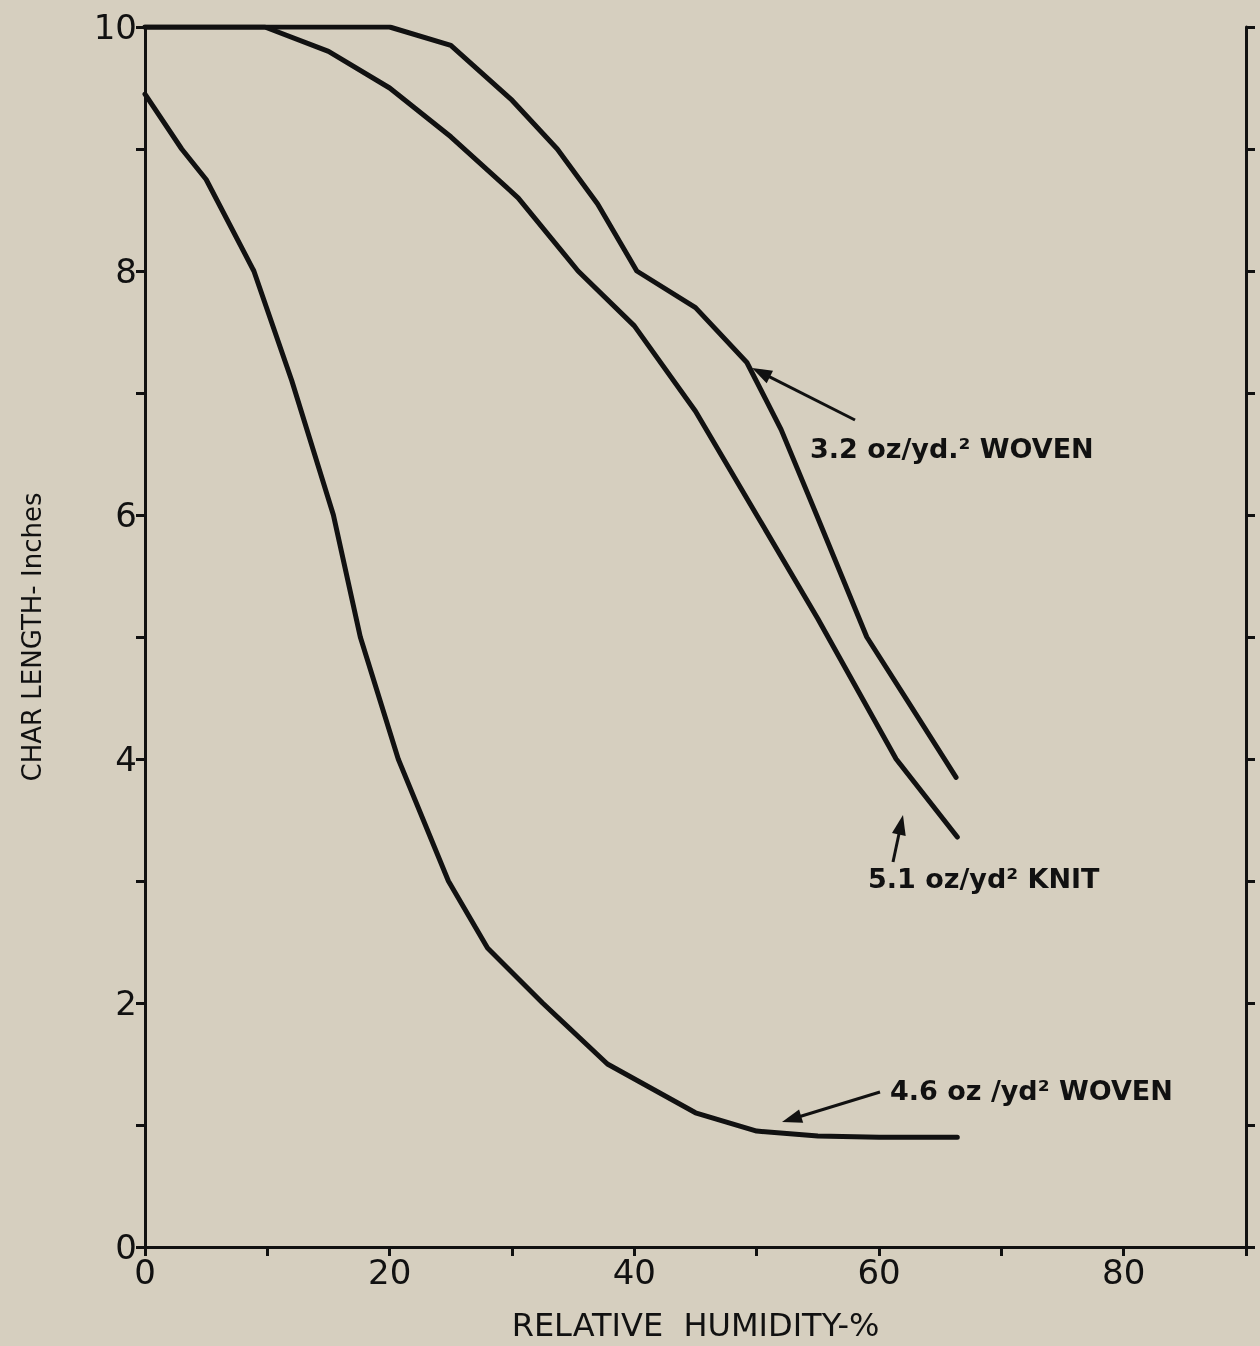 The image size is (1260, 1346). I want to click on annotation: 3.2 oz/yd.² WOVEN, so click(952, 448).